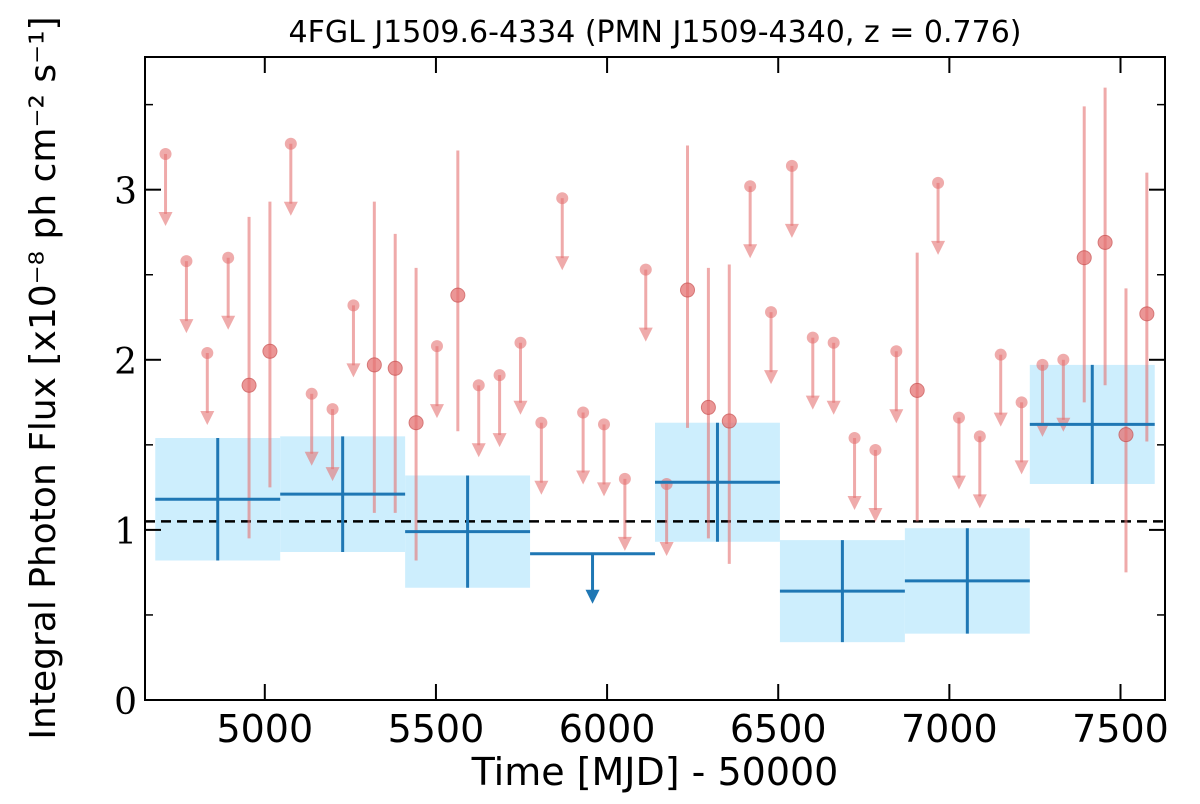 The image size is (1200, 804). Describe the element at coordinates (43, 377) in the screenshot. I see `y-axis-label: Integral Photon Flux [x10⁻⁸ ph cm⁻² s⁻¹]` at that location.